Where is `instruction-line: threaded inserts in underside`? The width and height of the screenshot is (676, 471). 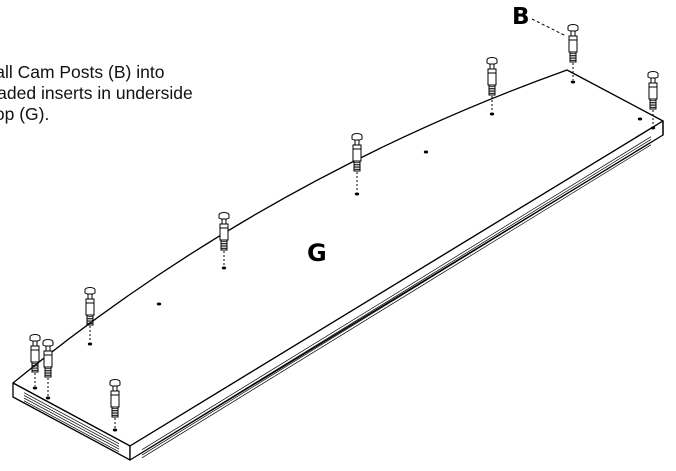 instruction-line: threaded inserts in underside is located at coordinates (96, 93).